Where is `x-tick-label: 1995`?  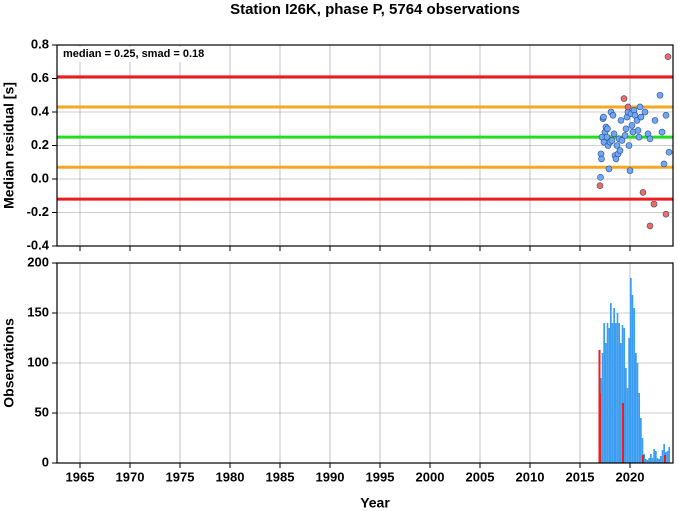 x-tick-label: 1995 is located at coordinates (380, 476).